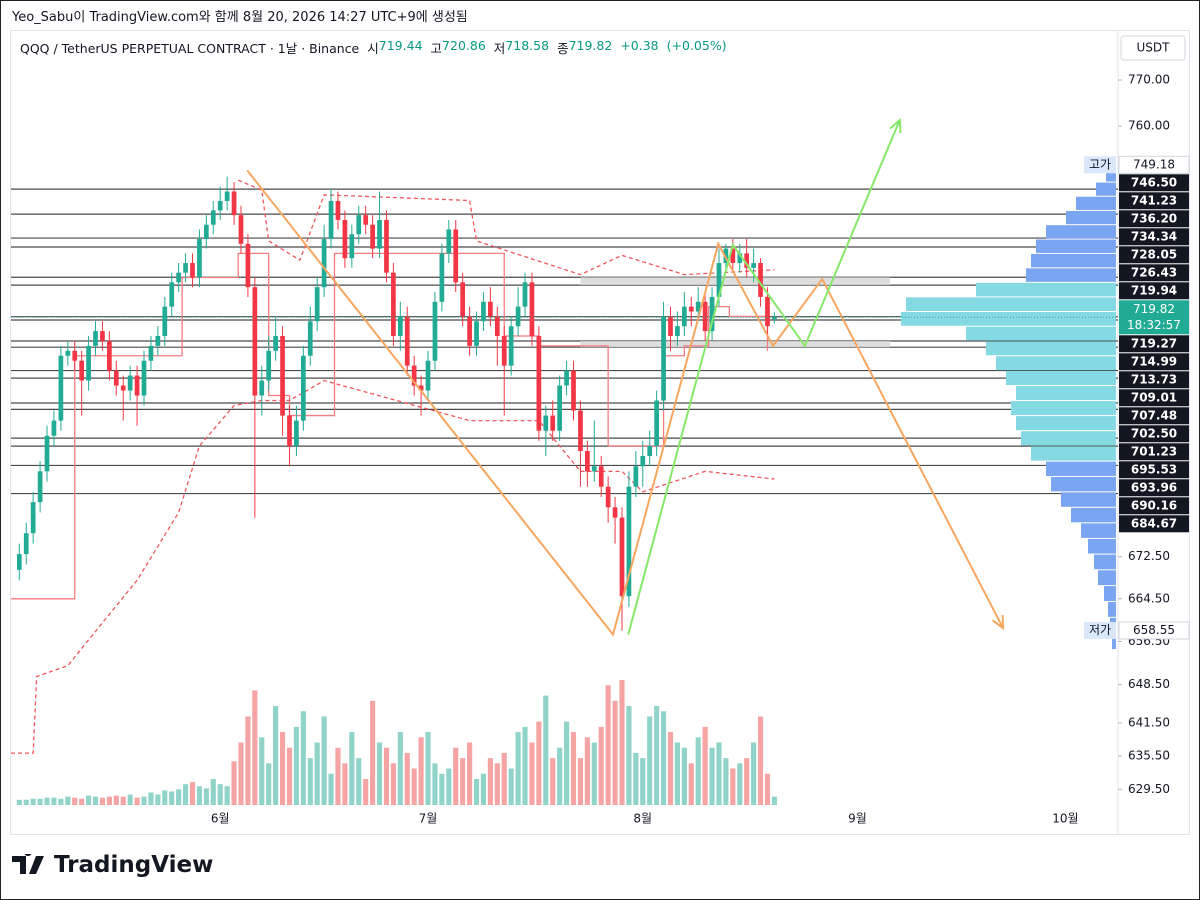  I want to click on y-tick-label: 672.50, so click(1149, 556).